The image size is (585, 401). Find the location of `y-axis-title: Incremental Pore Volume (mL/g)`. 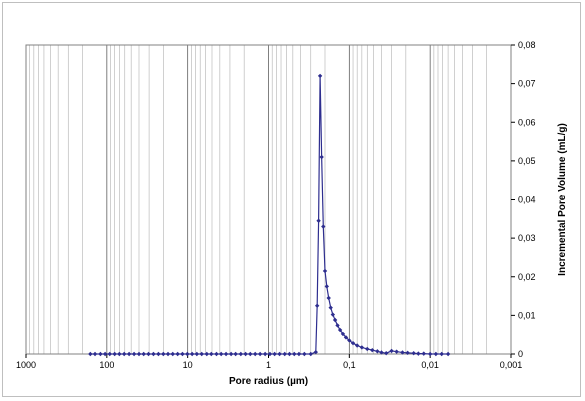

y-axis-title: Incremental Pore Volume (mL/g) is located at coordinates (562, 199).